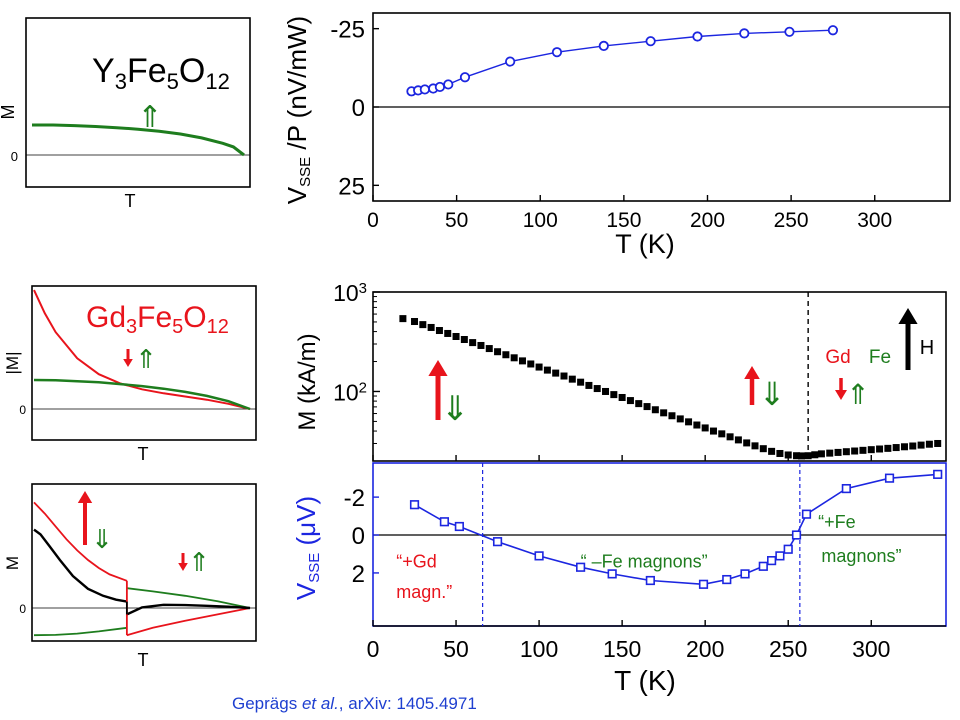 The height and width of the screenshot is (720, 960). Describe the element at coordinates (659, 376) in the screenshot. I see `gig-magnetization-frame` at that location.